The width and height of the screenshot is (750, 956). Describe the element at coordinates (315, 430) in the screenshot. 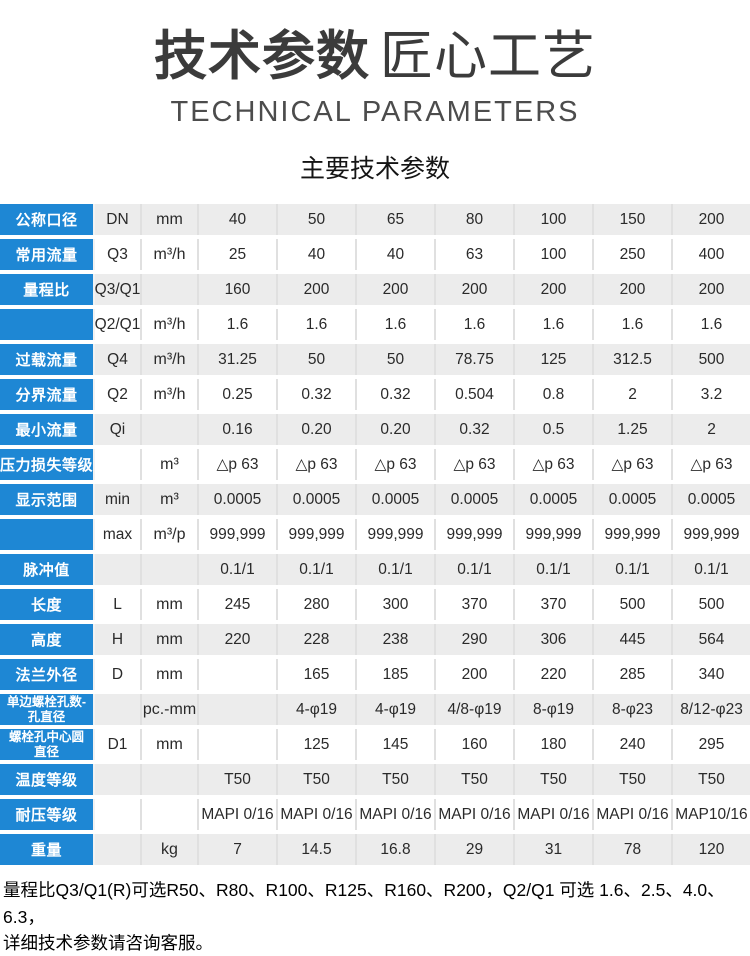

I see `table-cell: 0.20` at that location.